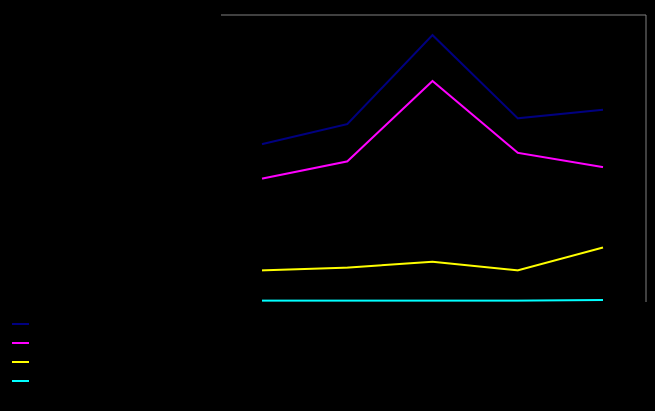 This screenshot has width=655, height=411. I want to click on series-4-line, so click(433, 300).